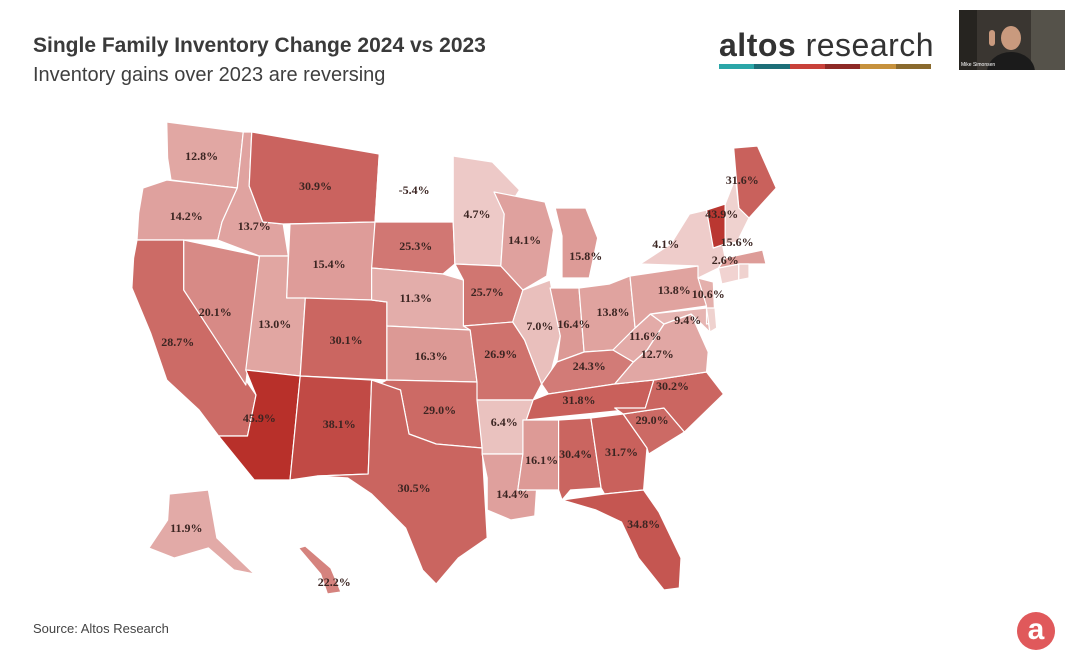  Describe the element at coordinates (865, 45) in the screenshot. I see `logo-text-light: research` at that location.